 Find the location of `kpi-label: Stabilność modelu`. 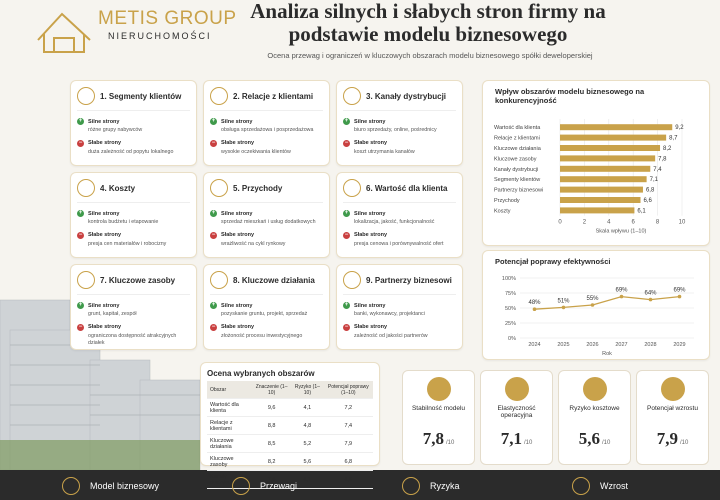

kpi-label: Stabilność modelu is located at coordinates (438, 408).